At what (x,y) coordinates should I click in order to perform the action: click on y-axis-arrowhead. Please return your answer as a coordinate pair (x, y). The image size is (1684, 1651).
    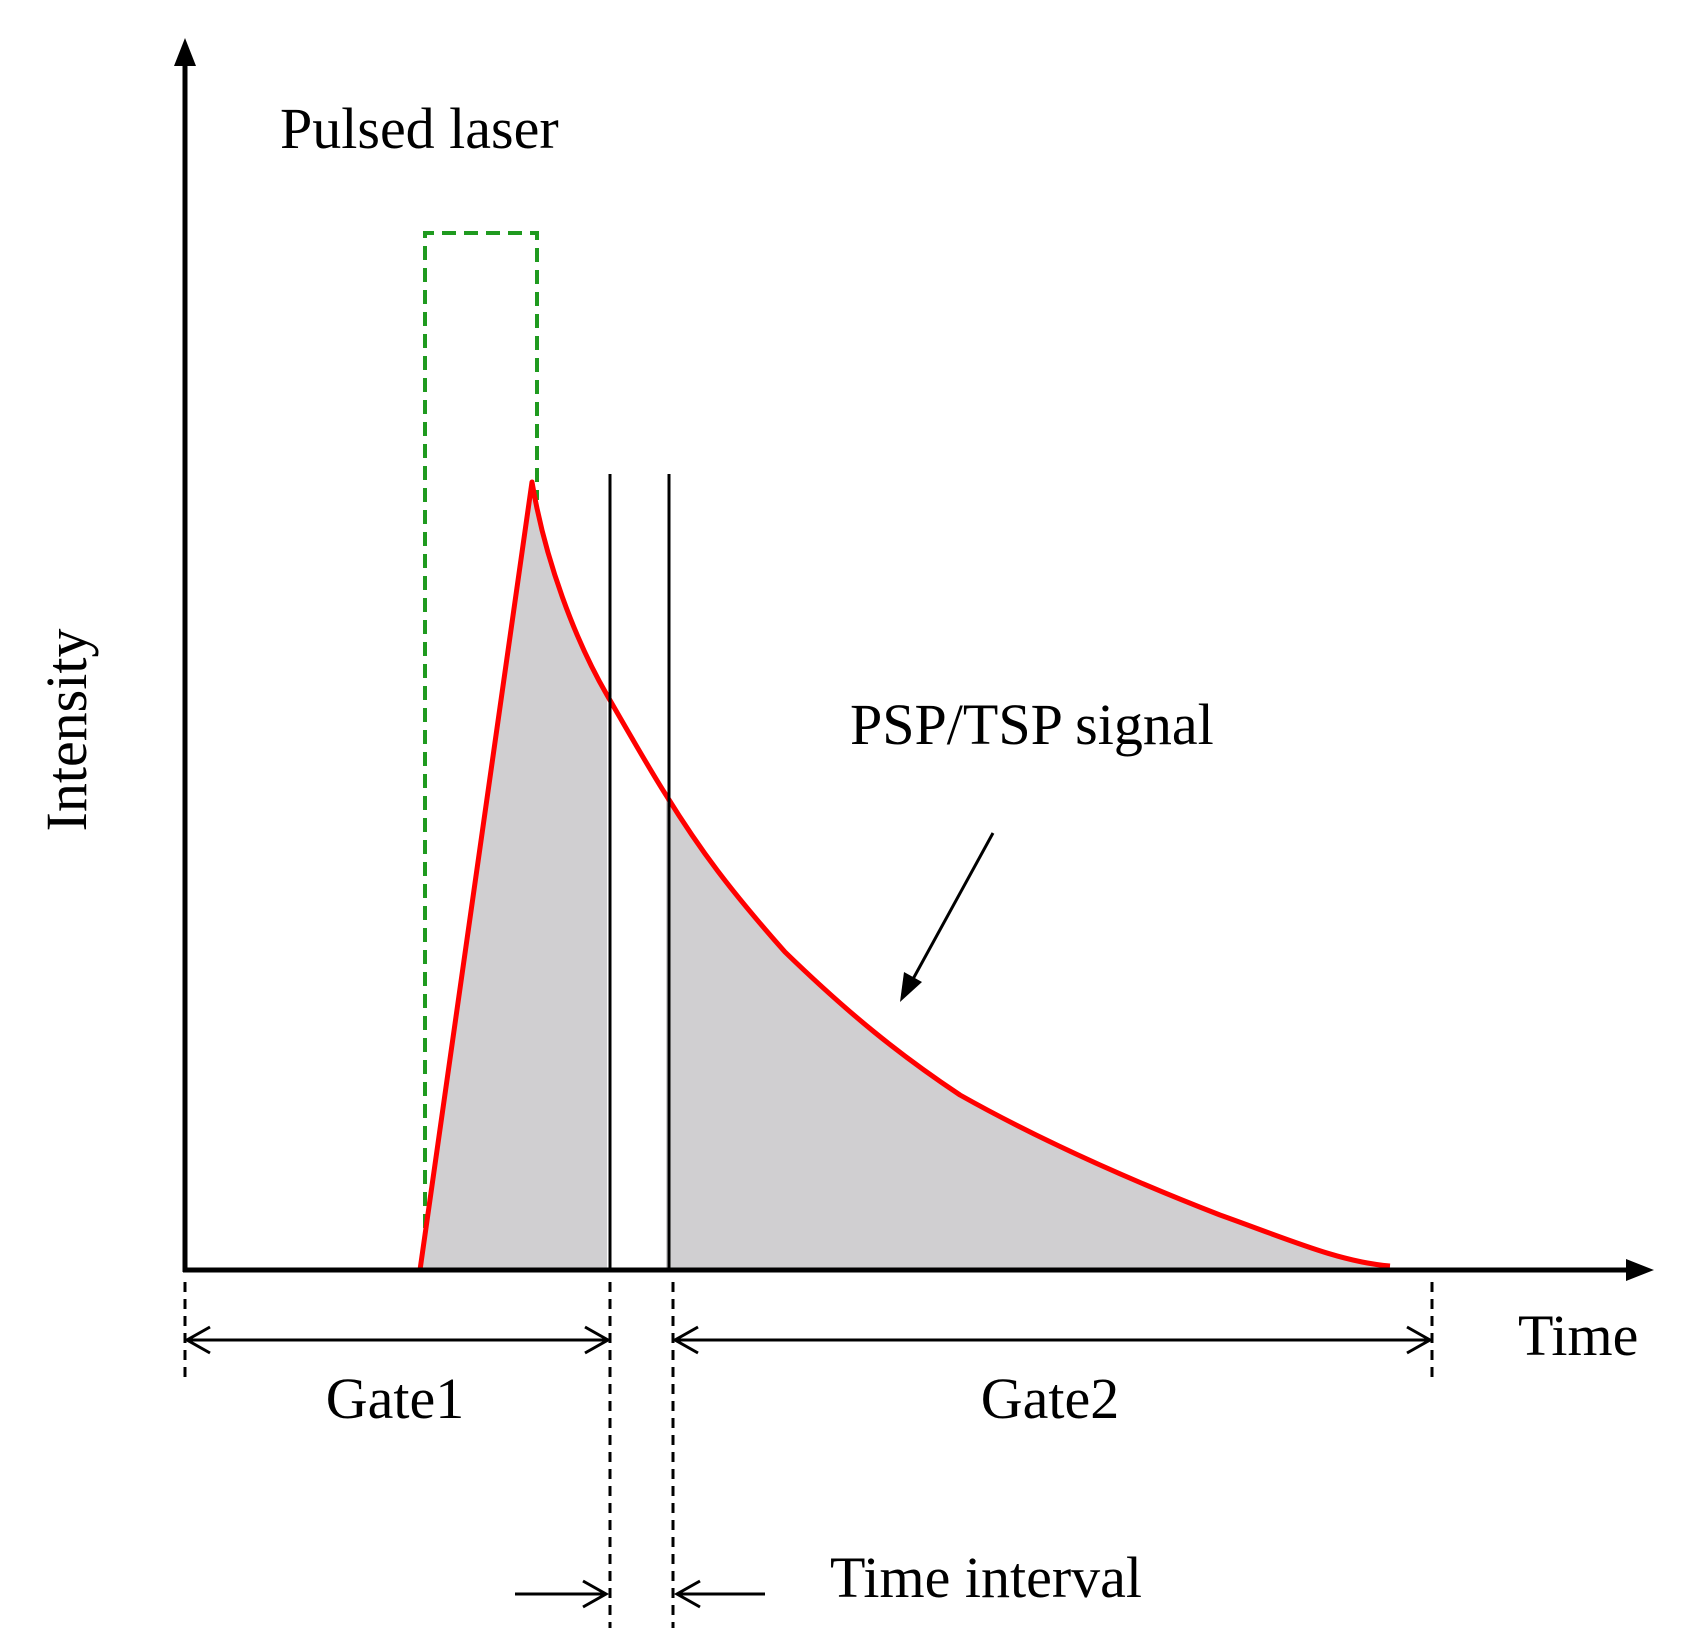
    Looking at the image, I should click on (185, 52).